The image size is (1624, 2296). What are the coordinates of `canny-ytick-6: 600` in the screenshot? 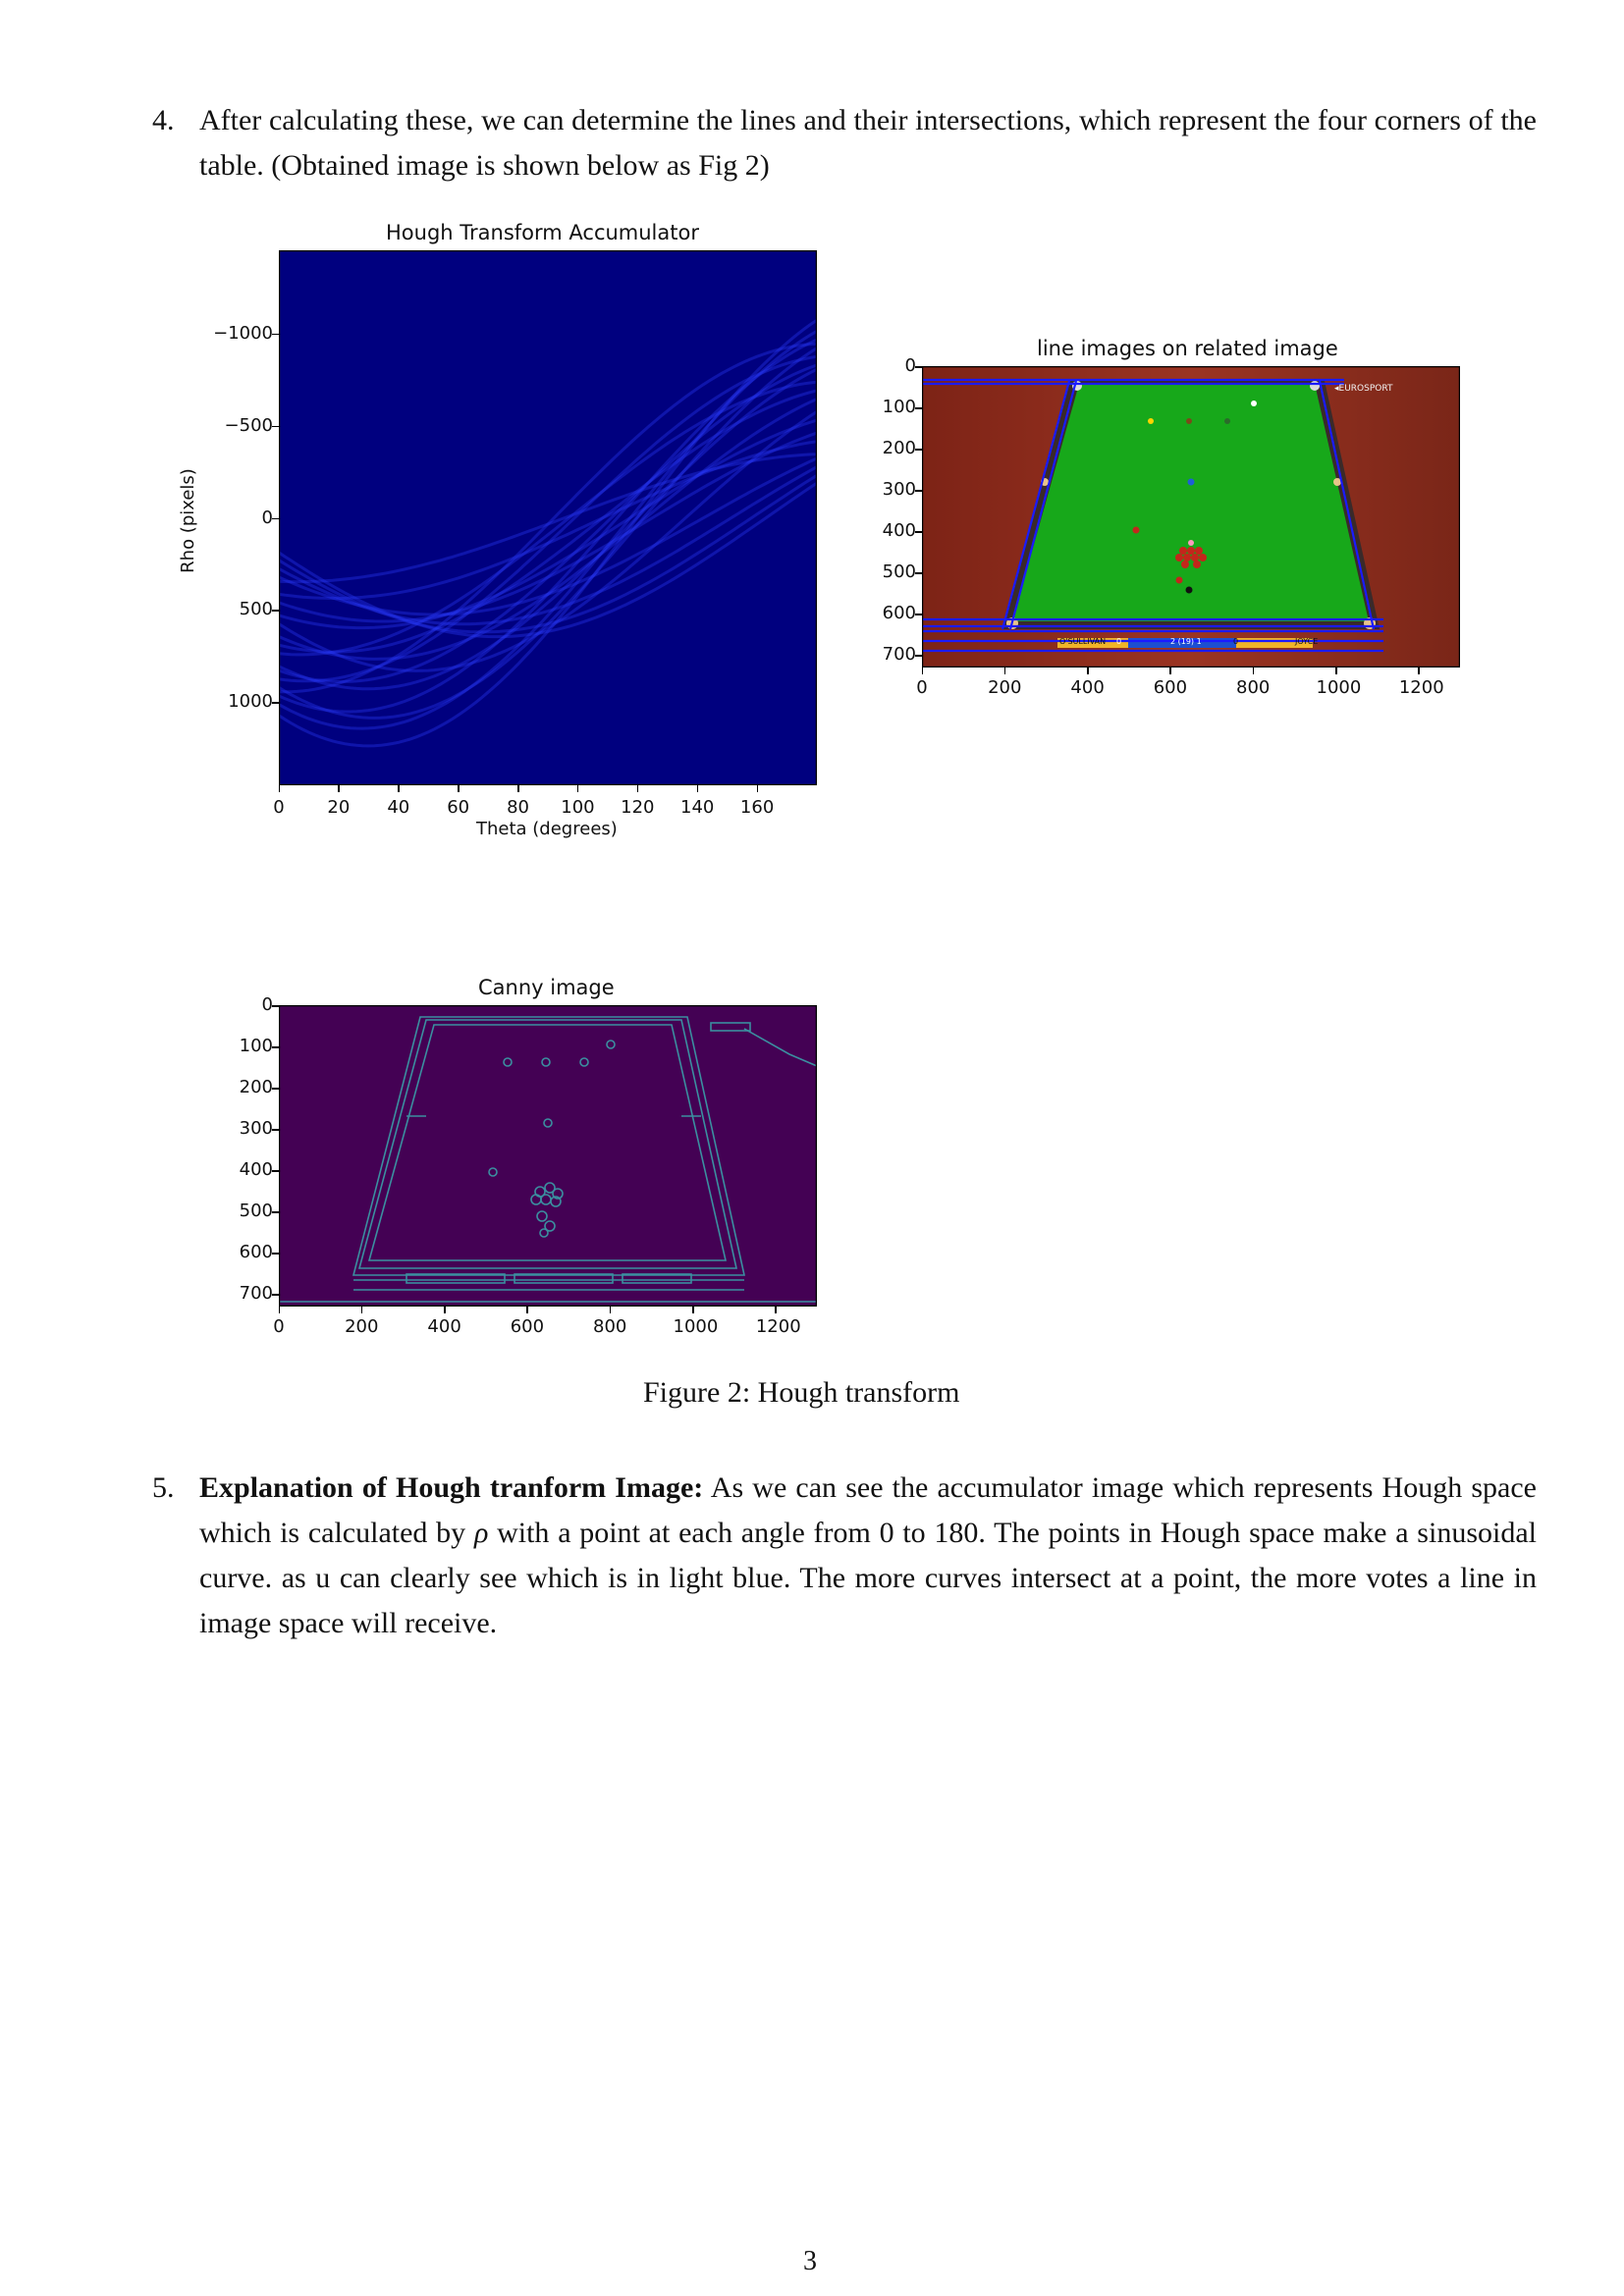 It's located at (256, 1252).